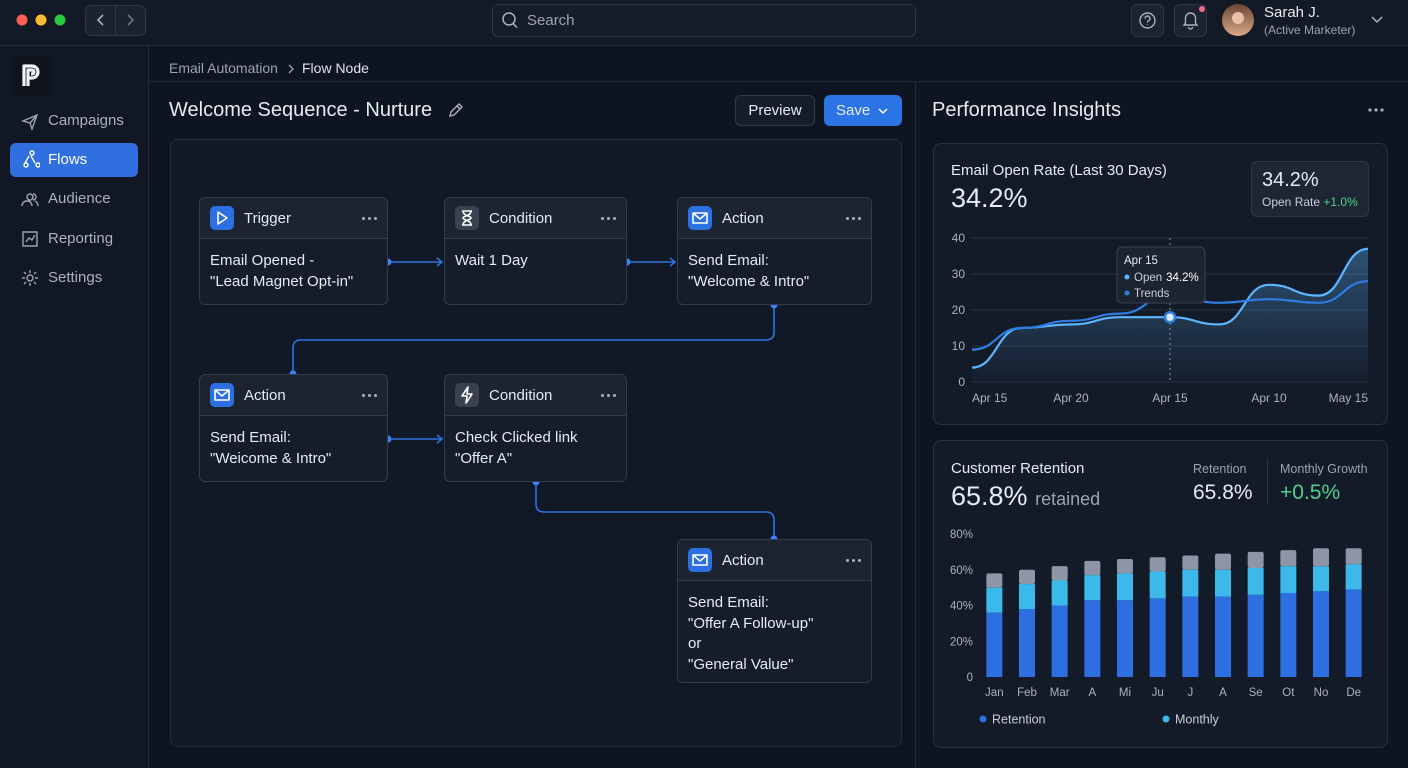 Image resolution: width=1408 pixels, height=768 pixels. I want to click on top-bar-icons, so click(699, 20).